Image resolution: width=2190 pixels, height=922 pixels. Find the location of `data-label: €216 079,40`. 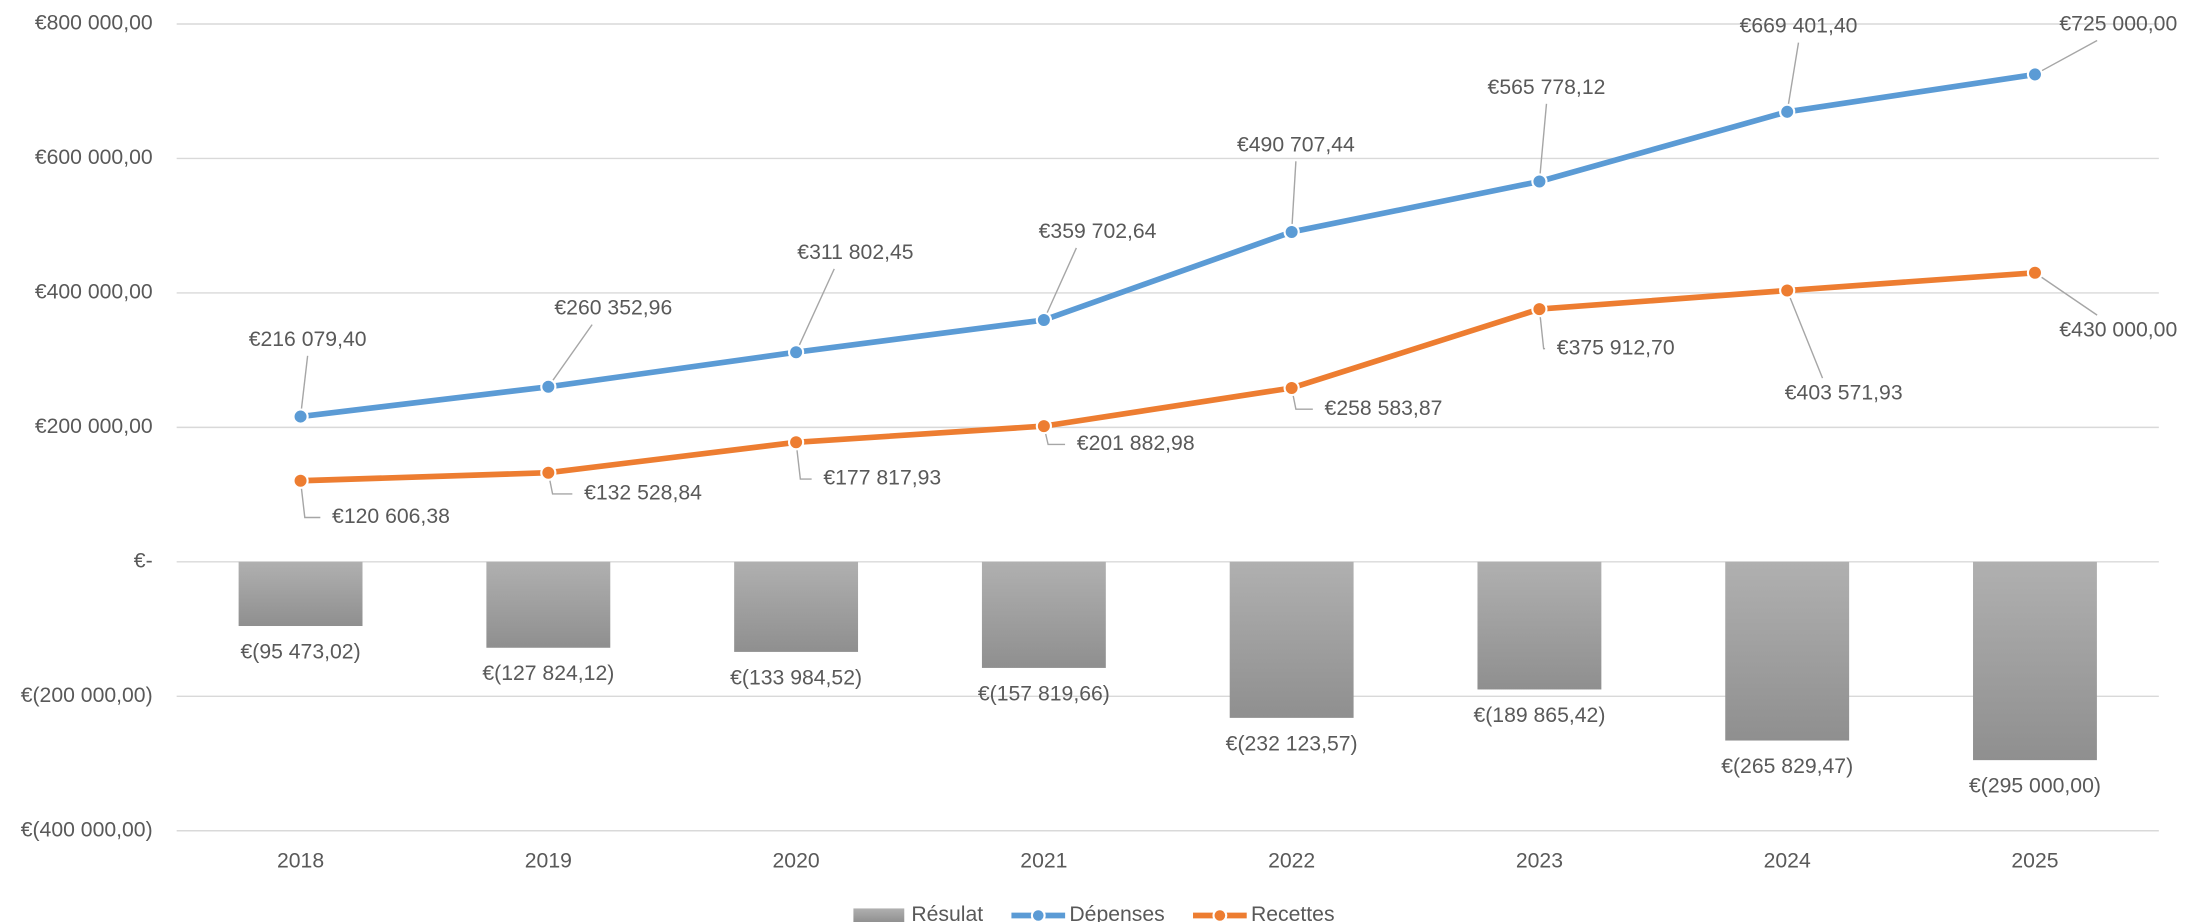

data-label: €216 079,40 is located at coordinates (308, 339).